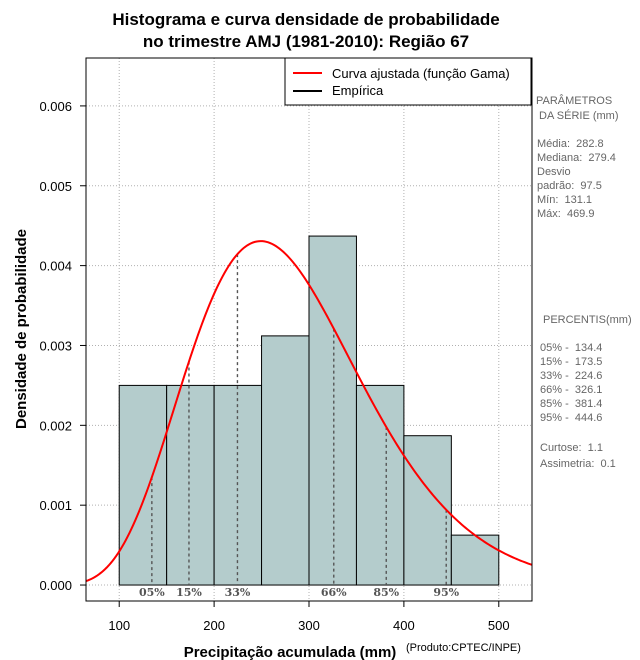  I want to click on chart-title-line-2: no trimestre AMJ (1981-2010): Região 67, so click(306, 41).